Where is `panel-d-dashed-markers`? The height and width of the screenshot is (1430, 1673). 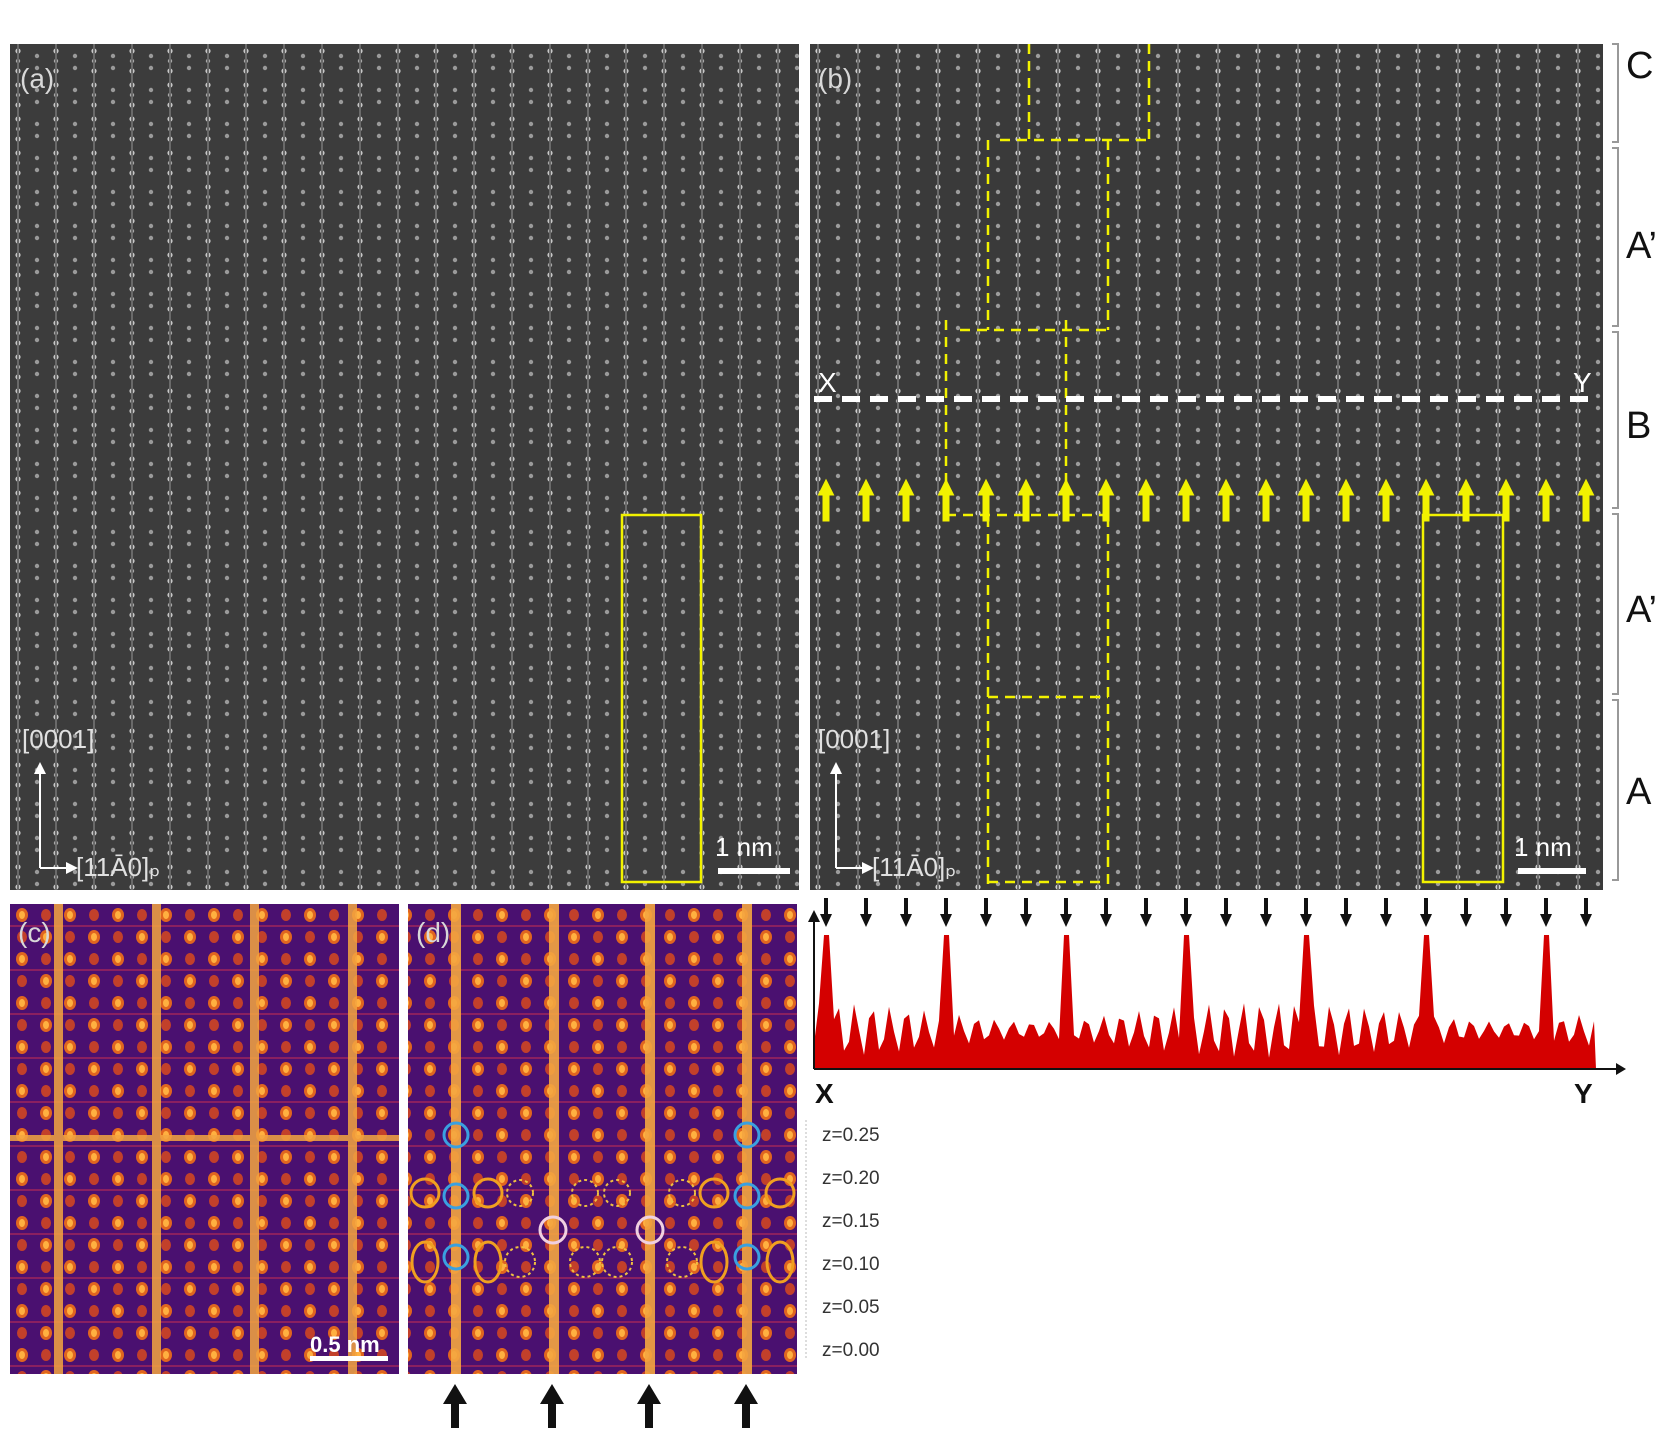 panel-d-dashed-markers is located at coordinates (601, 1228).